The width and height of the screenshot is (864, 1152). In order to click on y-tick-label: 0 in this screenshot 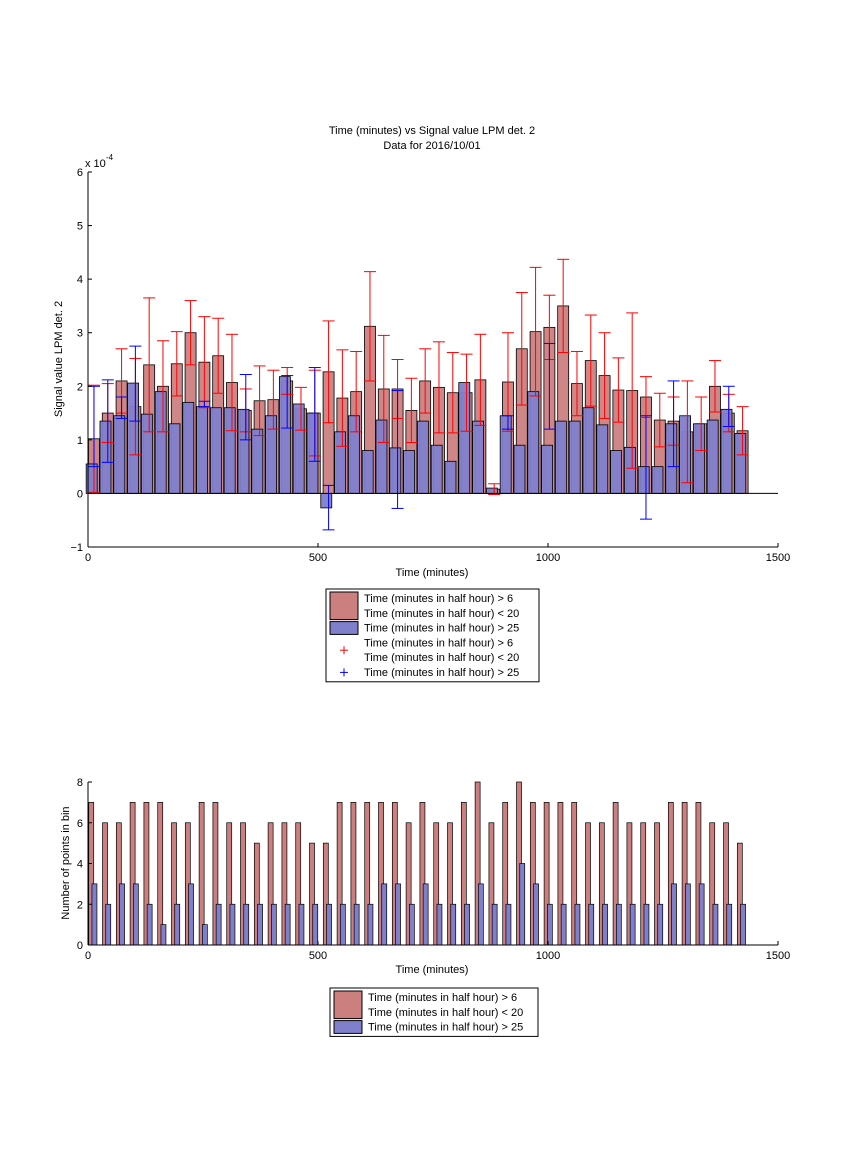, I will do `click(80, 946)`.